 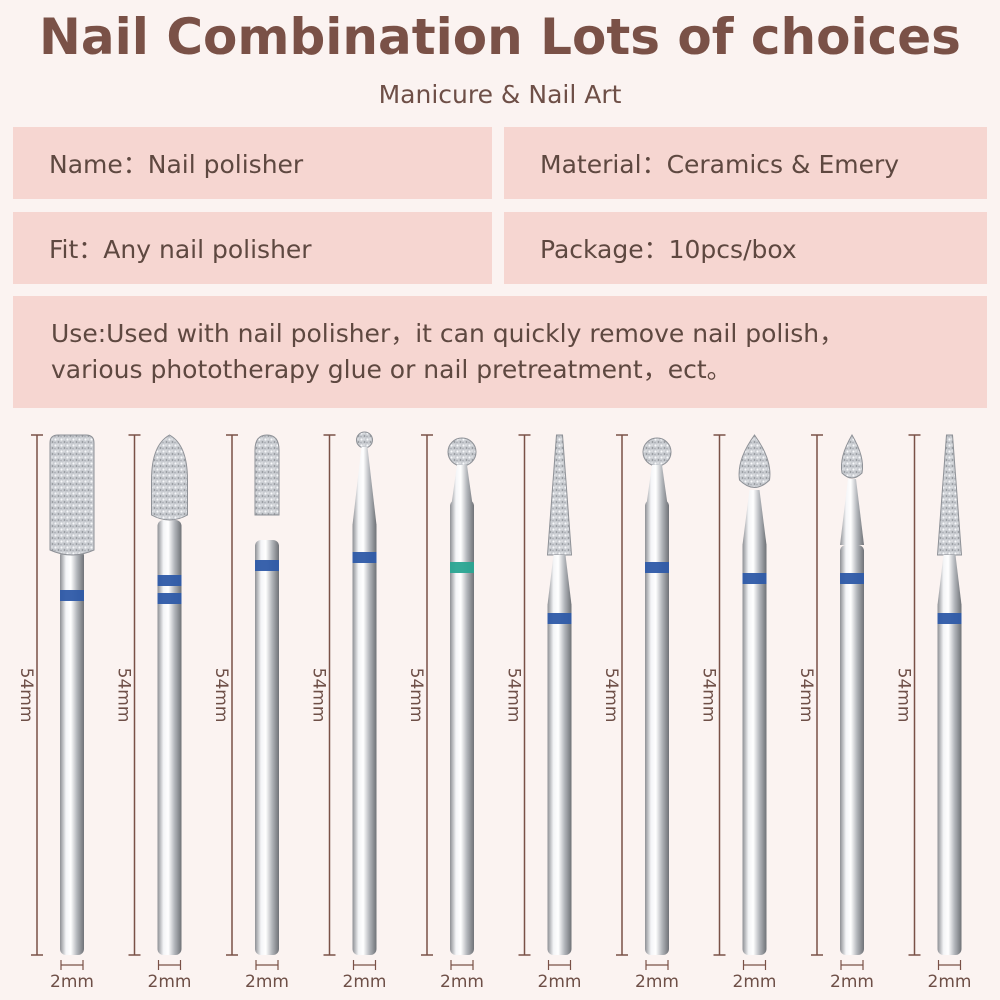 I want to click on spec-fit-box: Fit：Any nail polisher, so click(x=252, y=248).